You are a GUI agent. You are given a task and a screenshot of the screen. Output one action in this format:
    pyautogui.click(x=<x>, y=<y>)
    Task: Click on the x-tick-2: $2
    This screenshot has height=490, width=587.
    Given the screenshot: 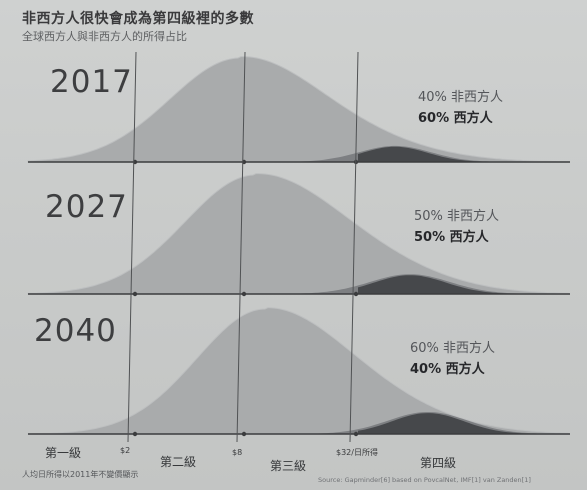 What is the action you would take?
    pyautogui.click(x=125, y=450)
    